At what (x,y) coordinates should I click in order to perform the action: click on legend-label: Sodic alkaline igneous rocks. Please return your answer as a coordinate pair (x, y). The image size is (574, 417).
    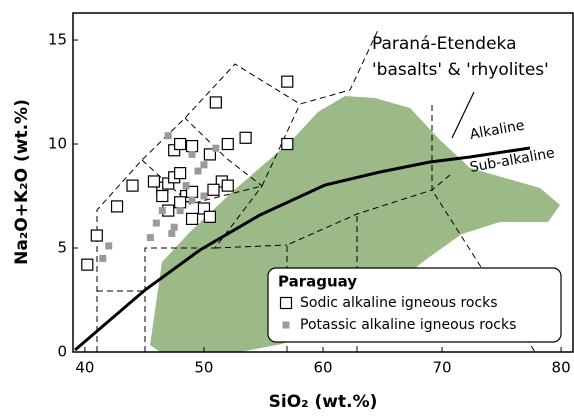
    Looking at the image, I should click on (399, 303).